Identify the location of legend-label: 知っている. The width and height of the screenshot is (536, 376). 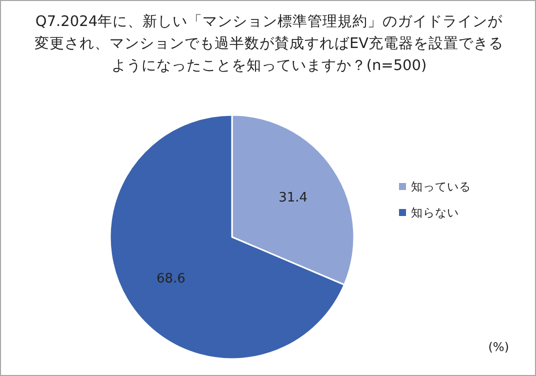
(441, 187).